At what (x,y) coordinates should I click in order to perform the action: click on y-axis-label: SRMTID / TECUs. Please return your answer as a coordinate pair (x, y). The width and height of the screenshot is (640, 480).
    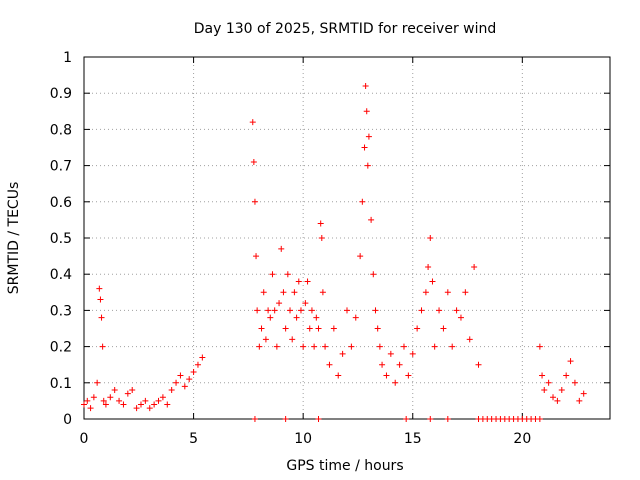
    Looking at the image, I should click on (14, 238).